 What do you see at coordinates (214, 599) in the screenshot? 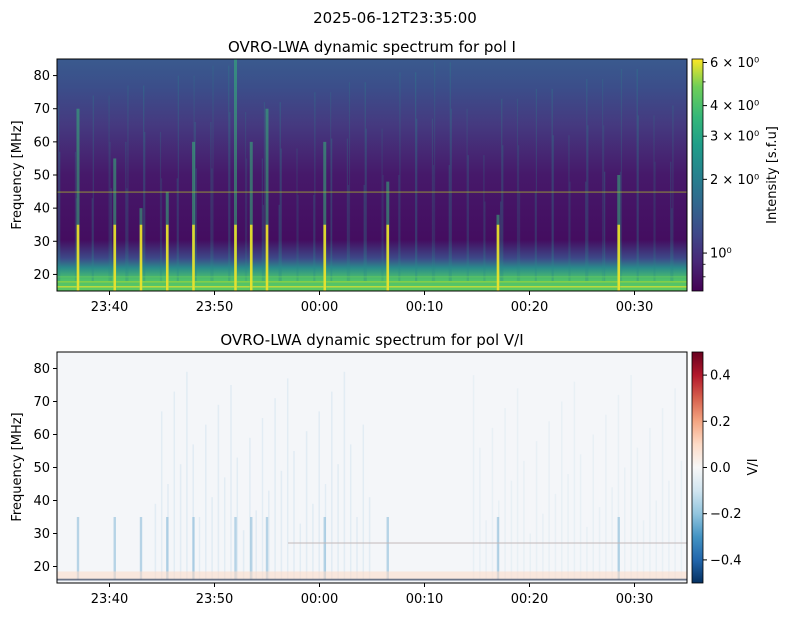
I see `pol-vi-x-tick-label: 23:50` at bounding box center [214, 599].